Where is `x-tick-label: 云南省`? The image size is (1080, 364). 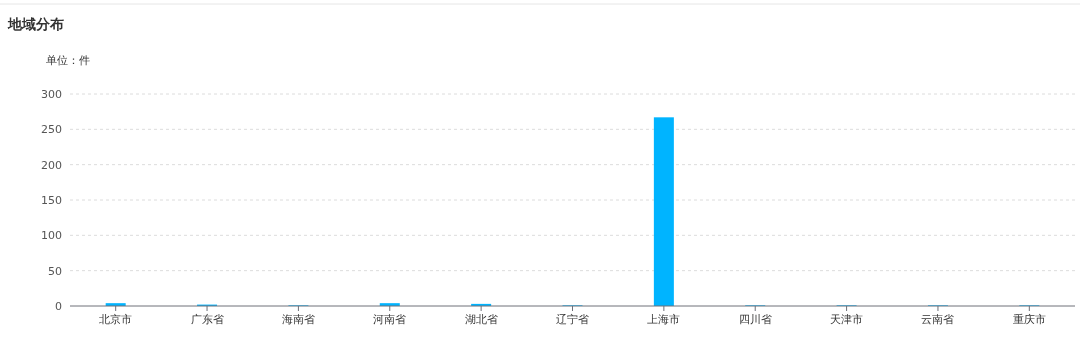 x-tick-label: 云南省 is located at coordinates (938, 319).